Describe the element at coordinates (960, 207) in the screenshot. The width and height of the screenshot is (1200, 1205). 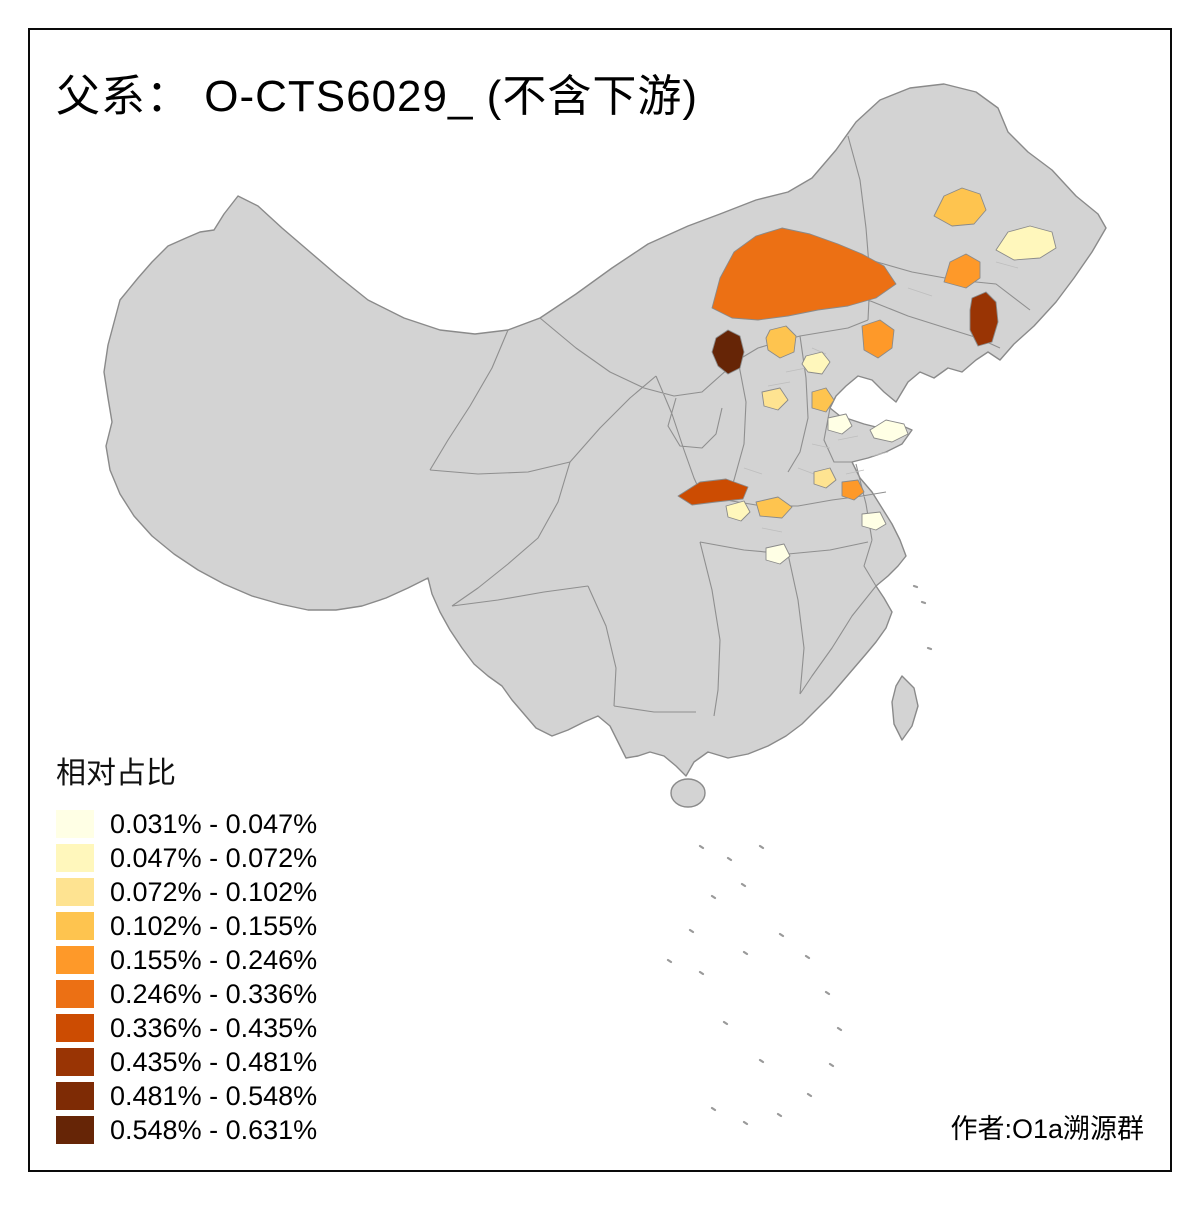
I see `region-west-heilongjiang` at that location.